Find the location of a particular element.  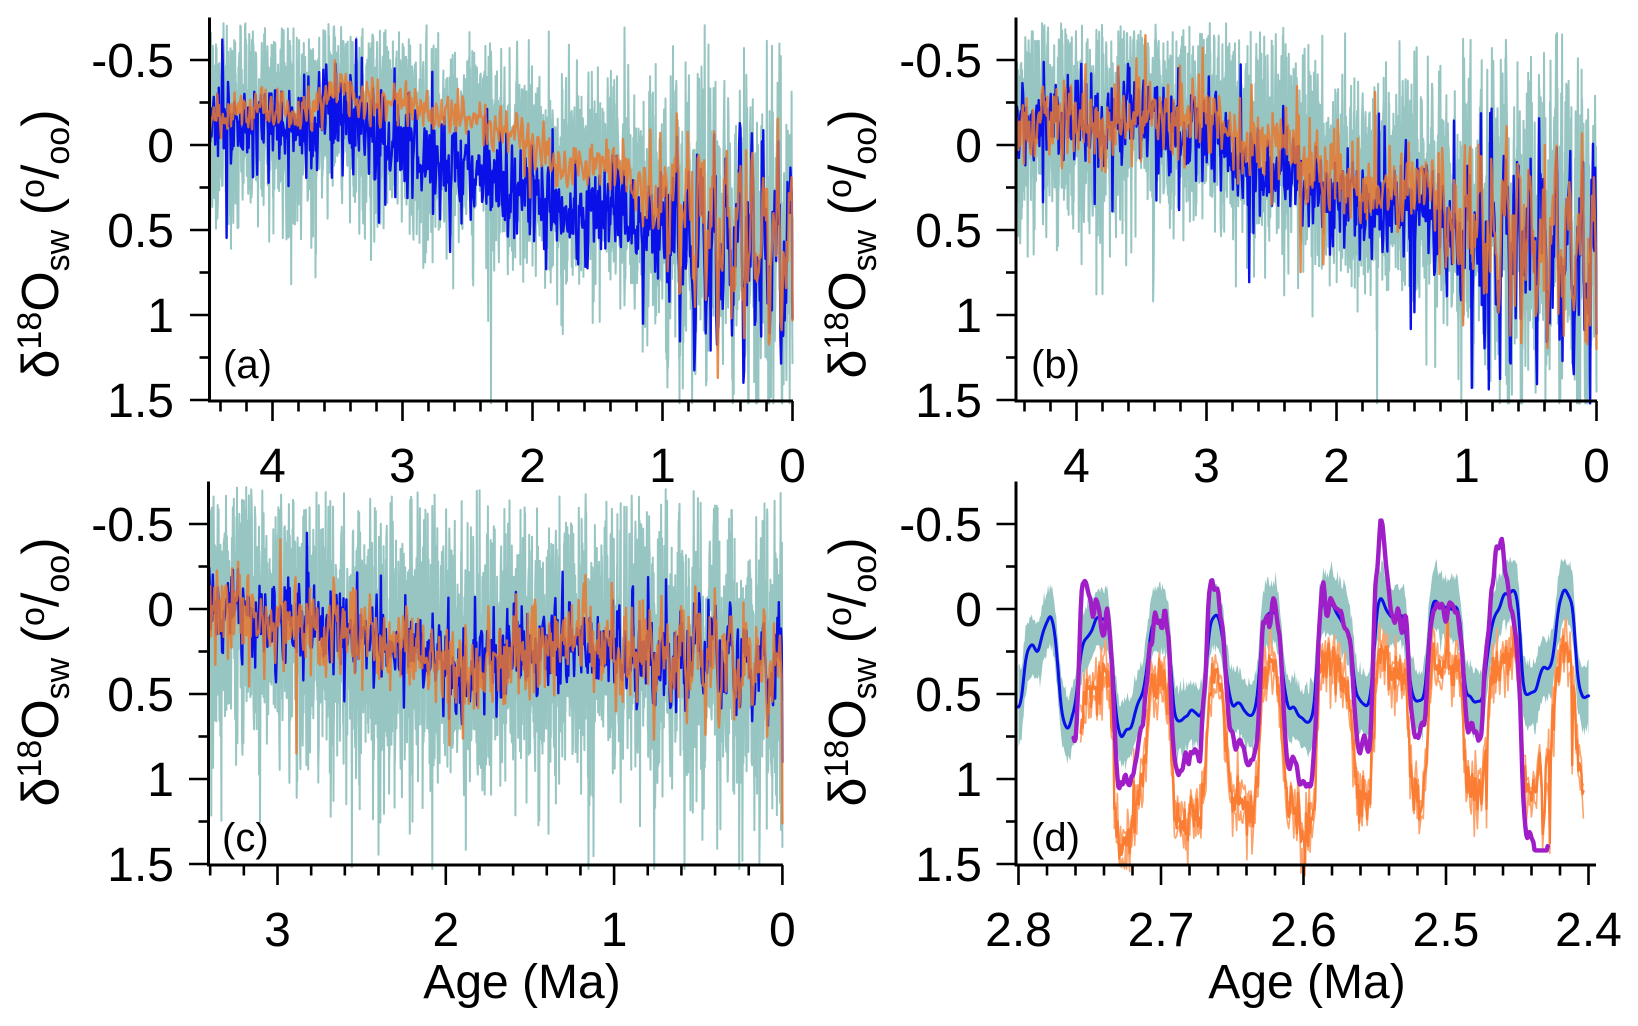

svg-text: (d) is located at coordinates (1055, 838).